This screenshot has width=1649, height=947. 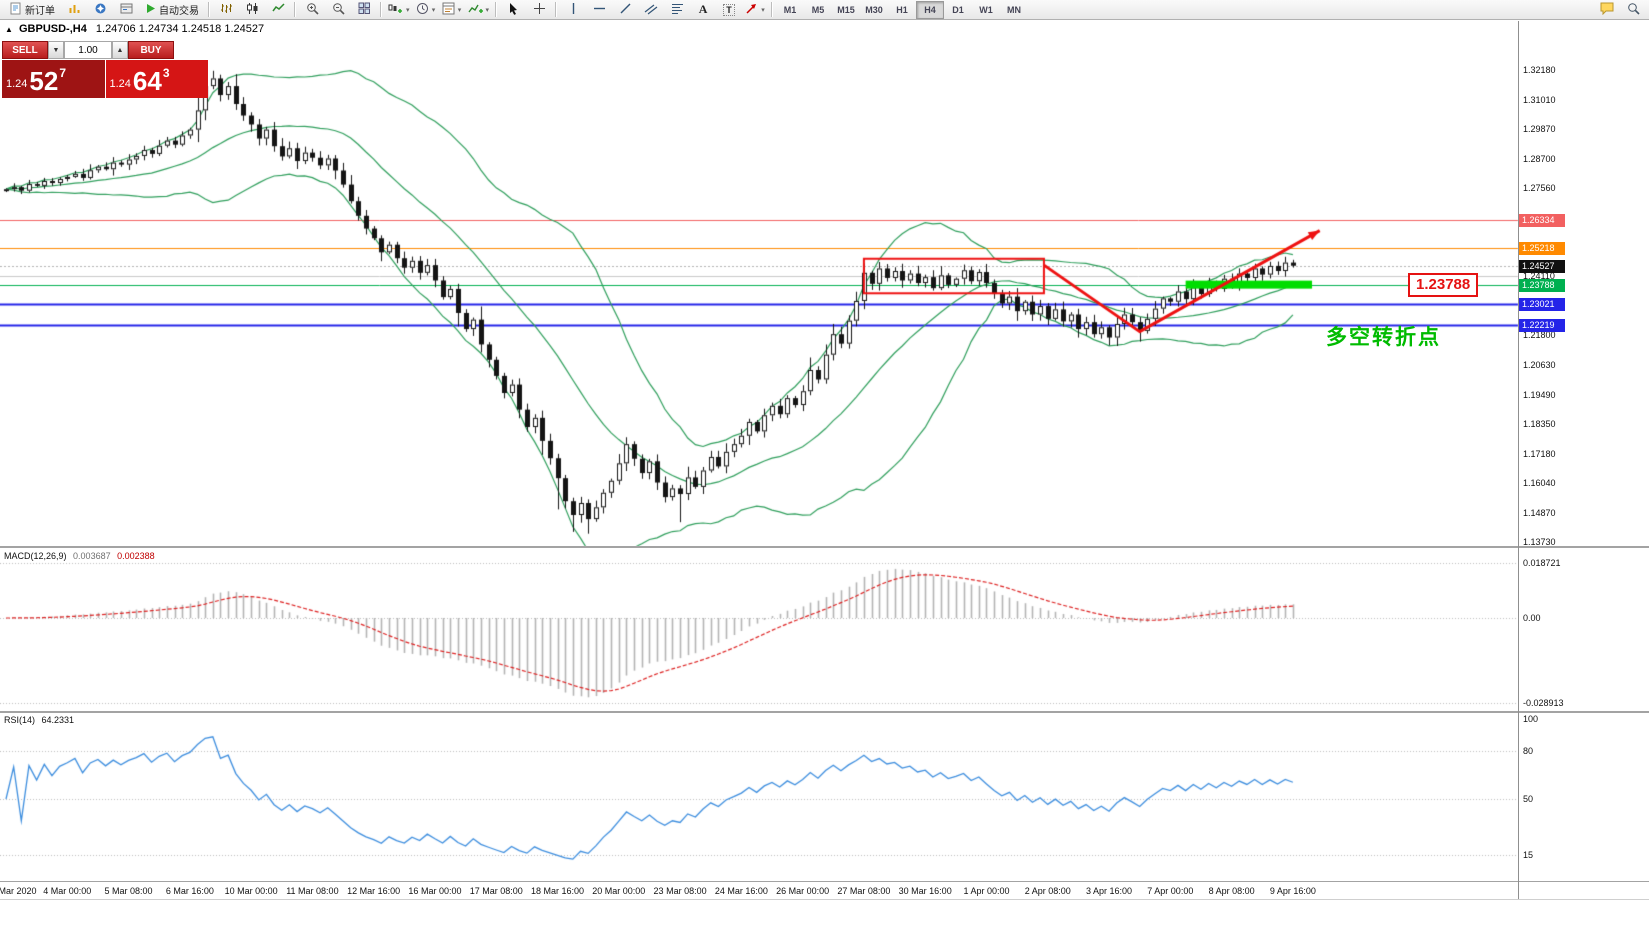 I want to click on price-axis-label: 1.28700, so click(x=1539, y=159).